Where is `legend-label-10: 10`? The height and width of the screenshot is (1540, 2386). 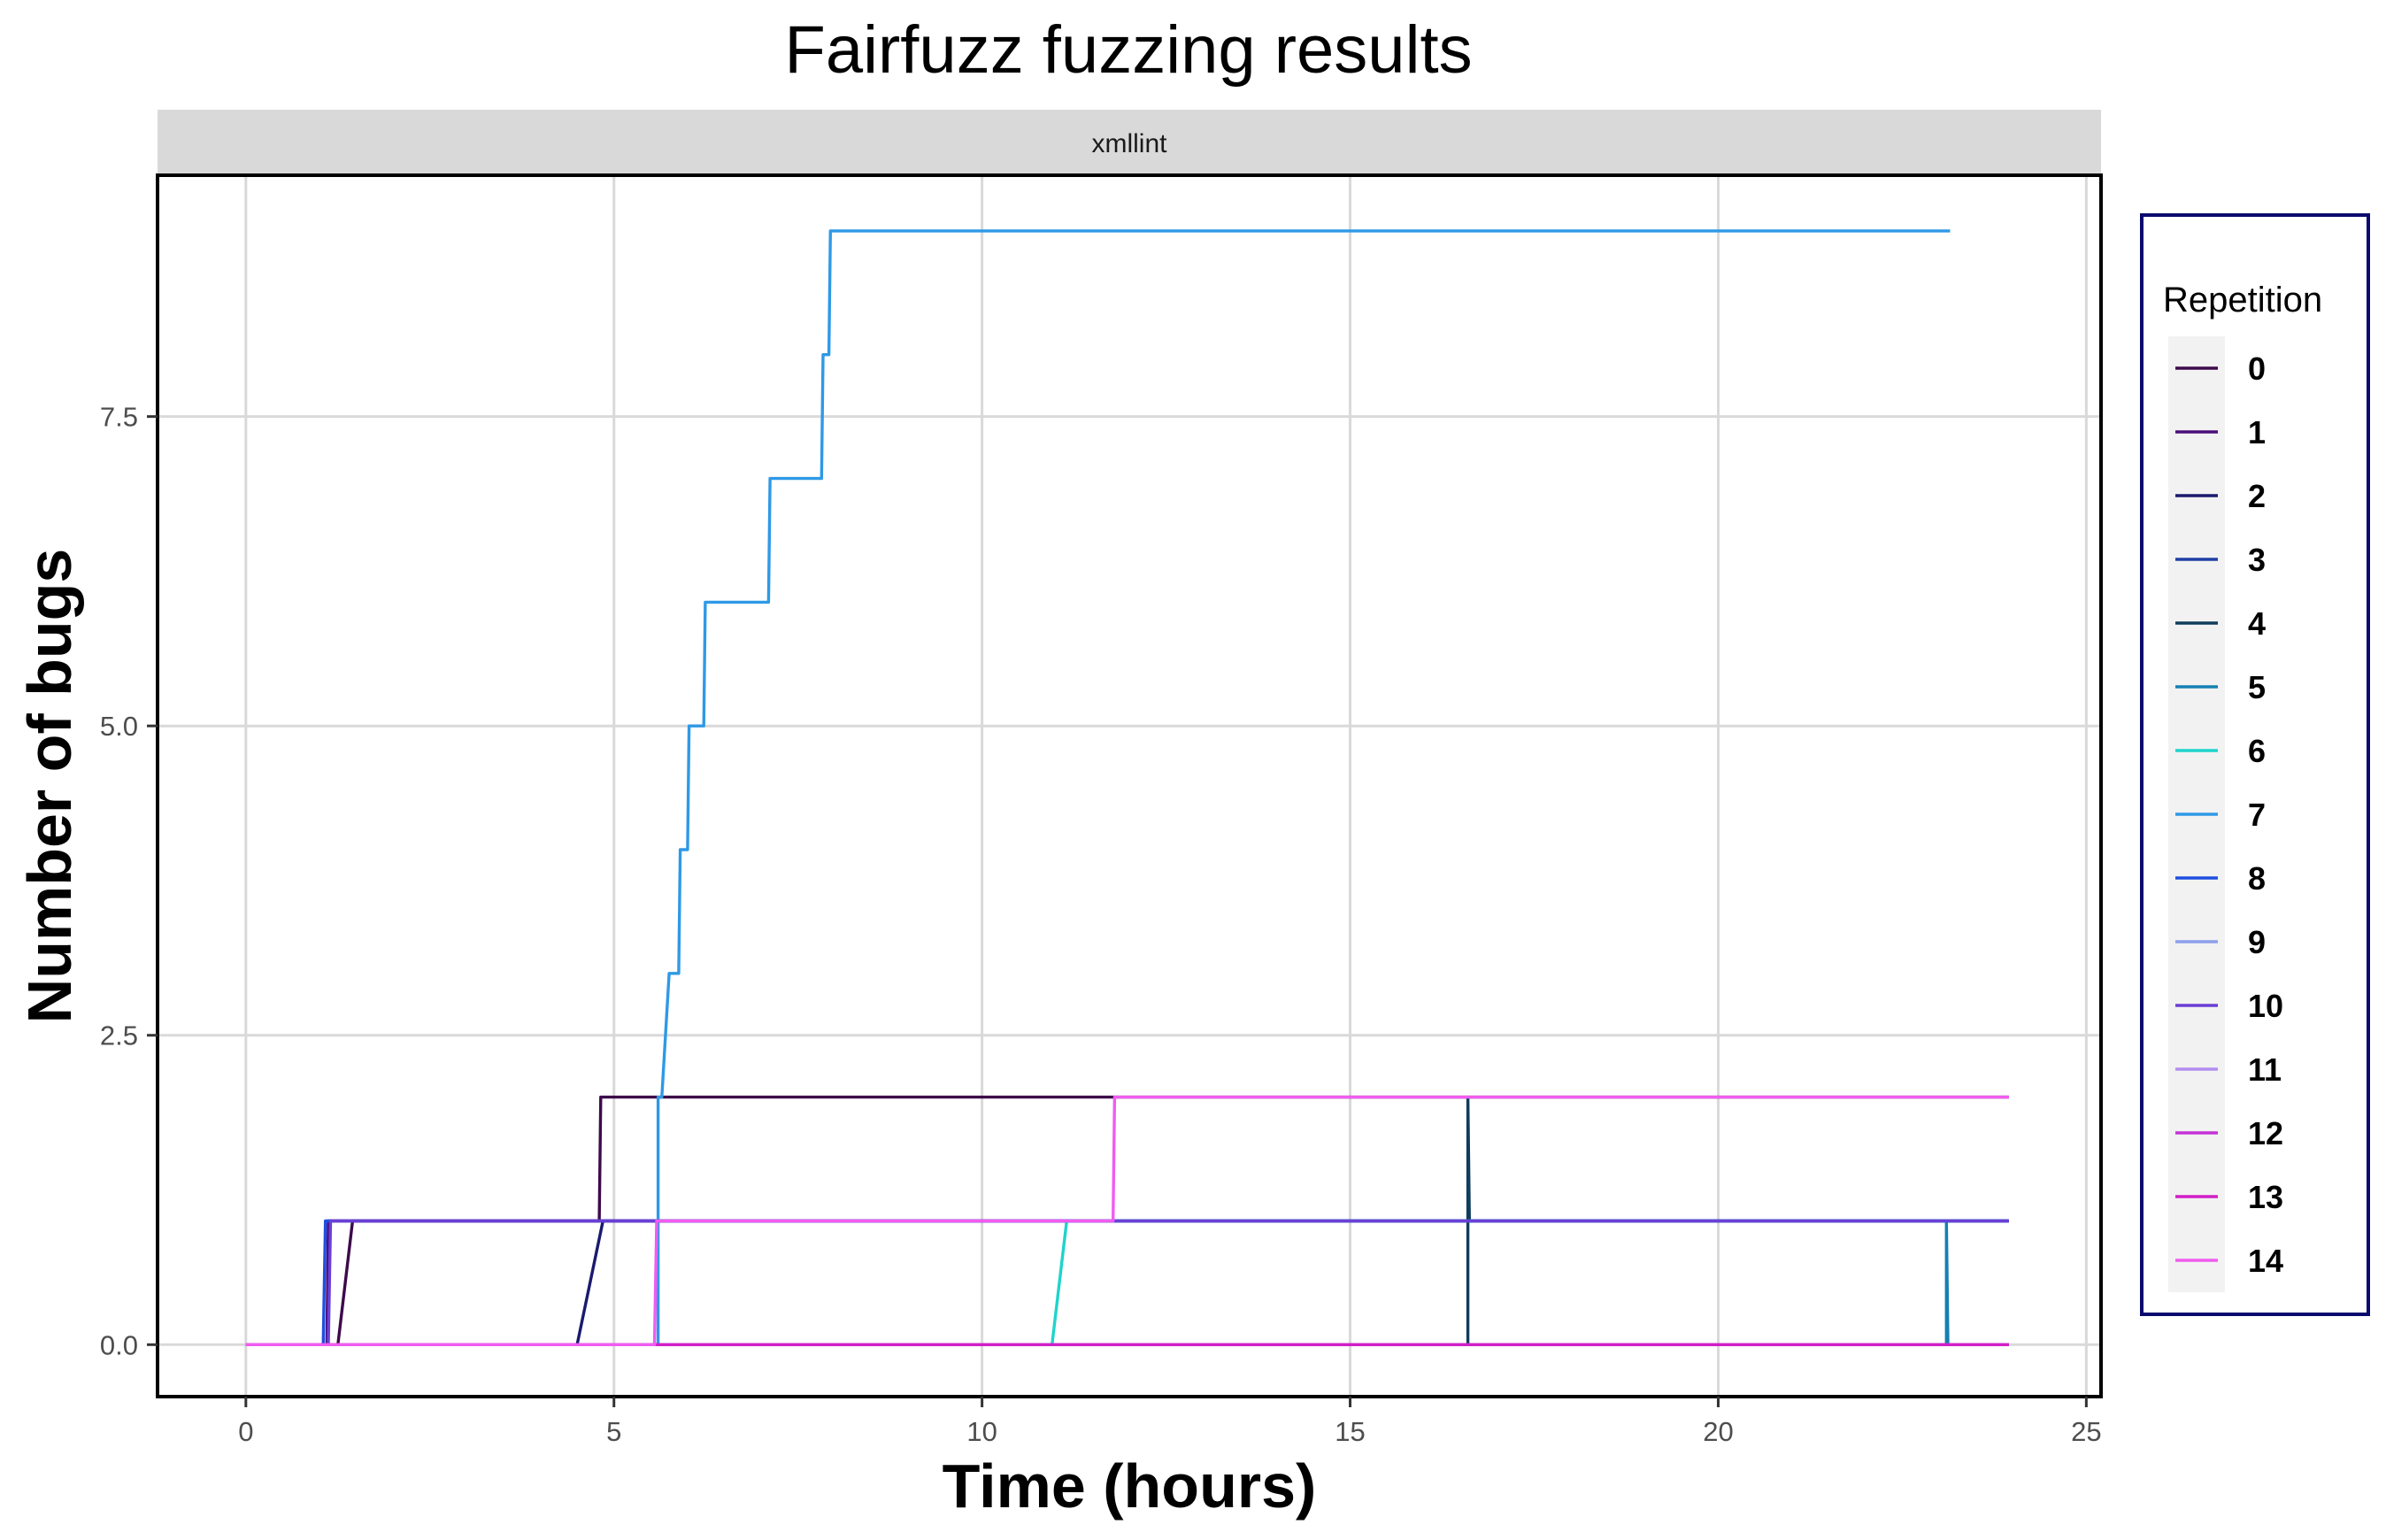
legend-label-10: 10 is located at coordinates (2265, 1006).